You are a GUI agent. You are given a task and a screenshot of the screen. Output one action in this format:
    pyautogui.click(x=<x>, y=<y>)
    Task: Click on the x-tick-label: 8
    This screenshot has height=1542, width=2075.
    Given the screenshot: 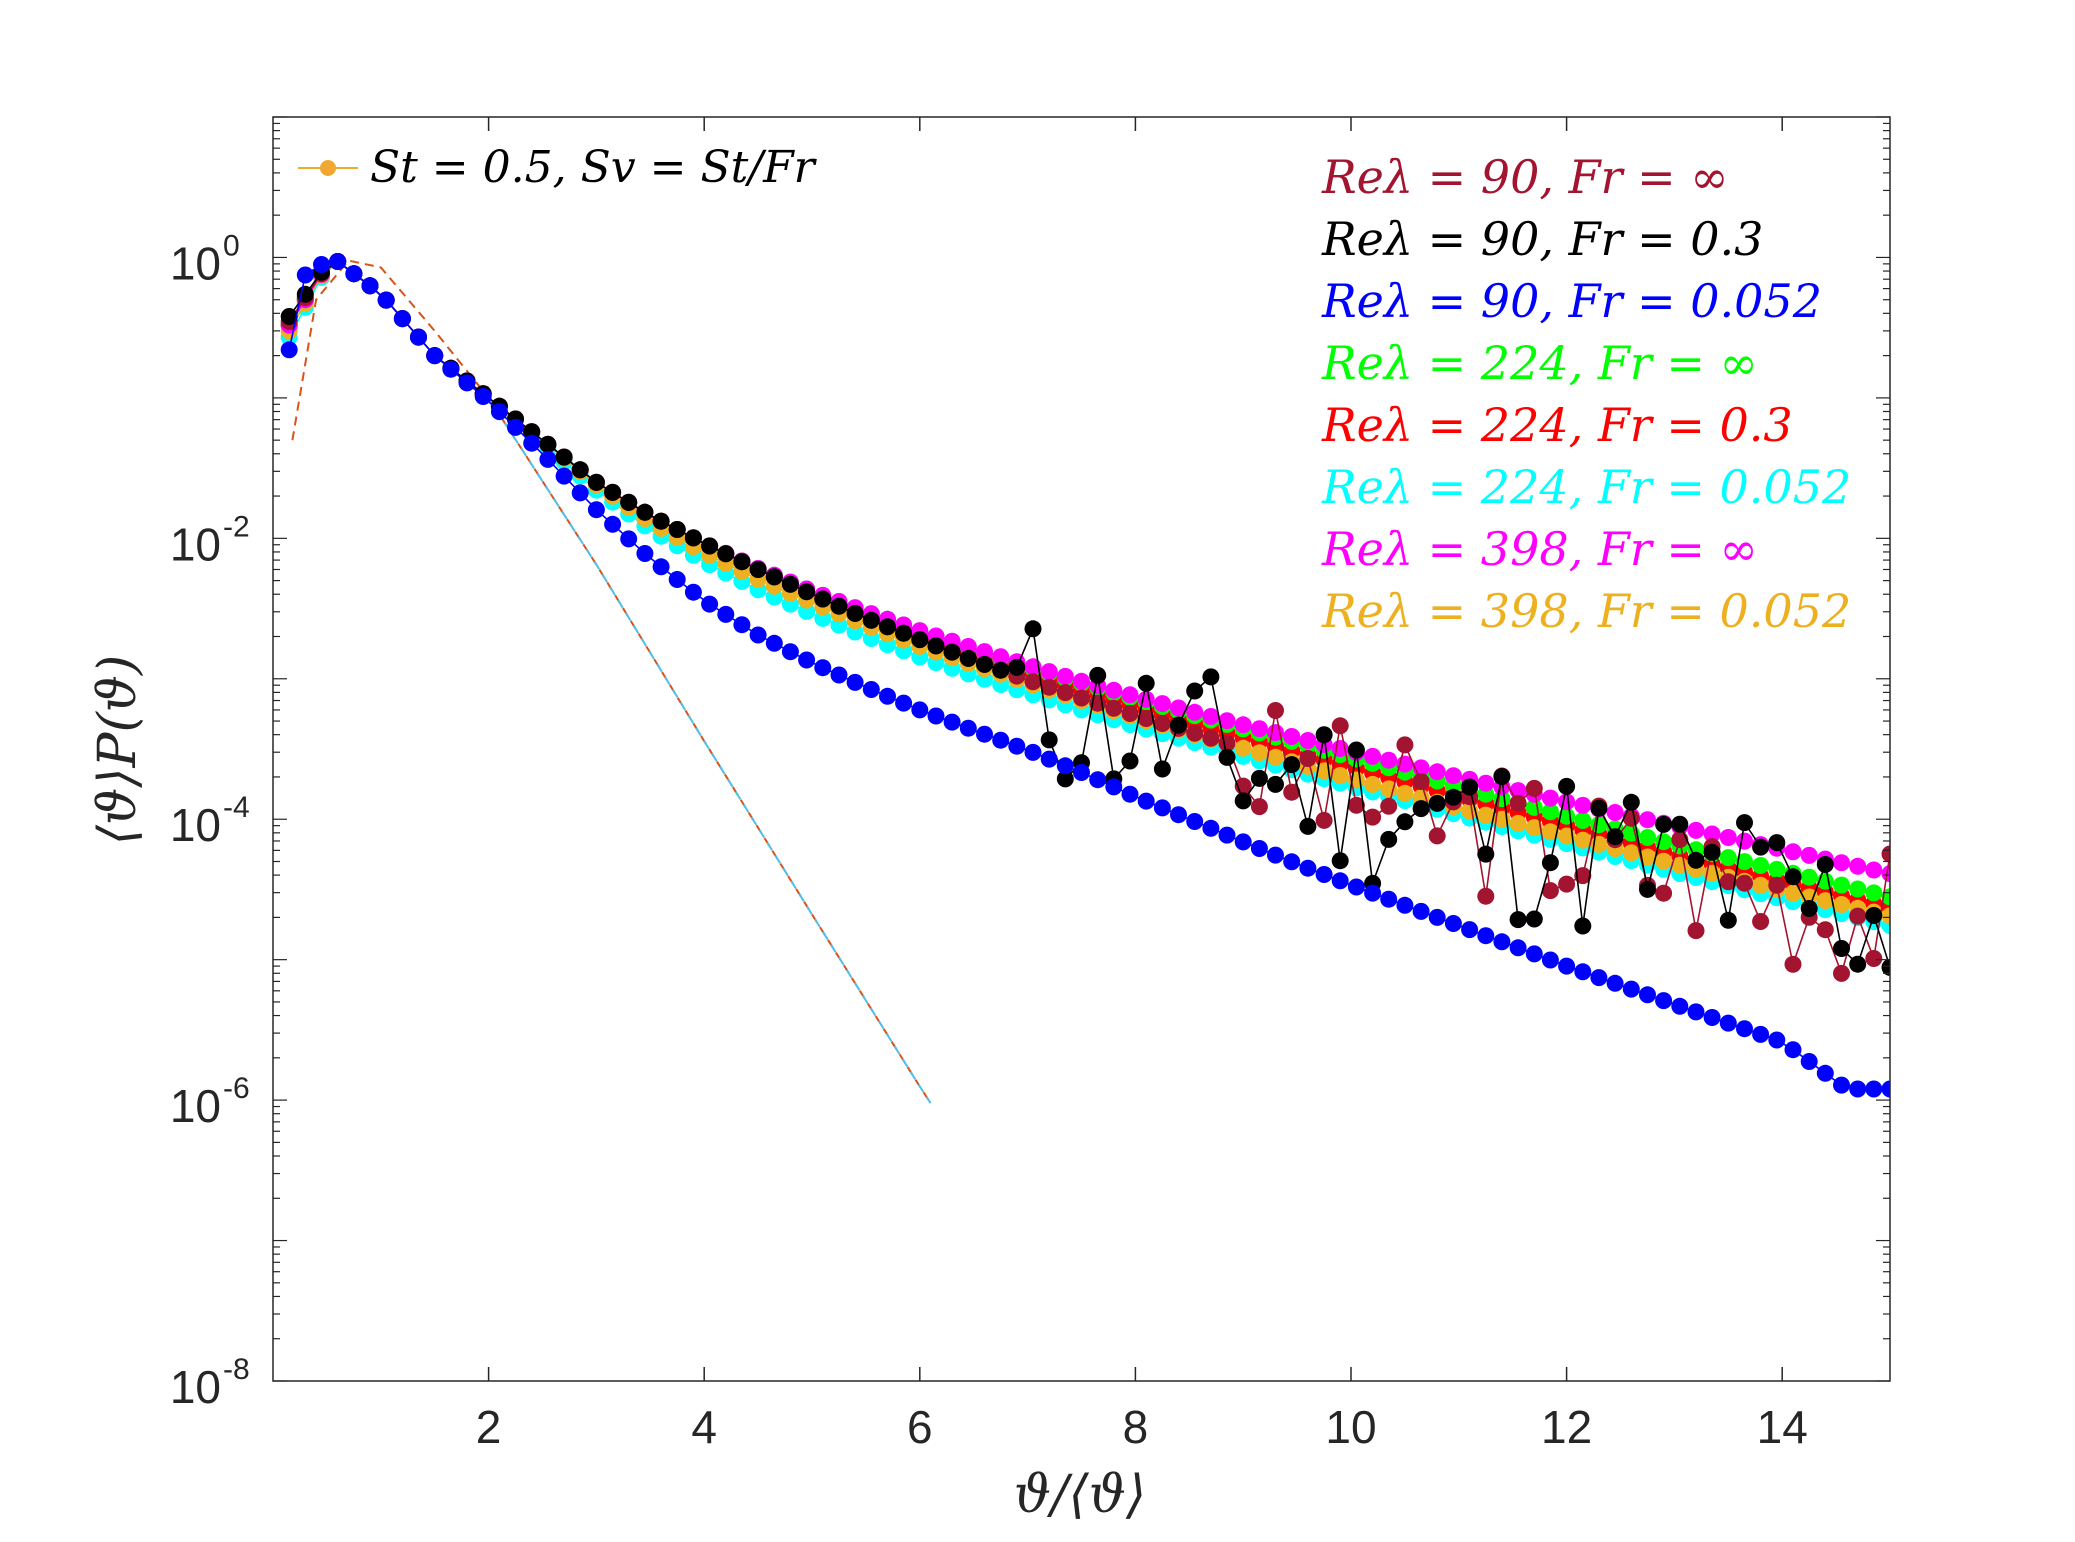 What is the action you would take?
    pyautogui.click(x=1136, y=1427)
    